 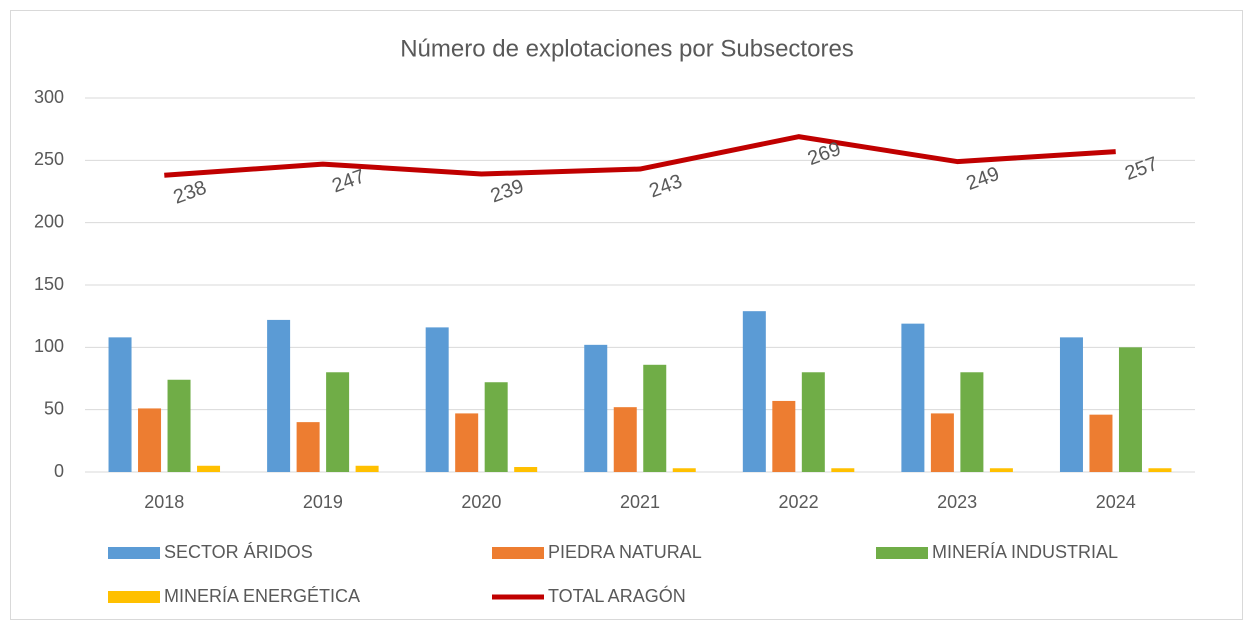 I want to click on x-tick-label: 2020, so click(x=481, y=502).